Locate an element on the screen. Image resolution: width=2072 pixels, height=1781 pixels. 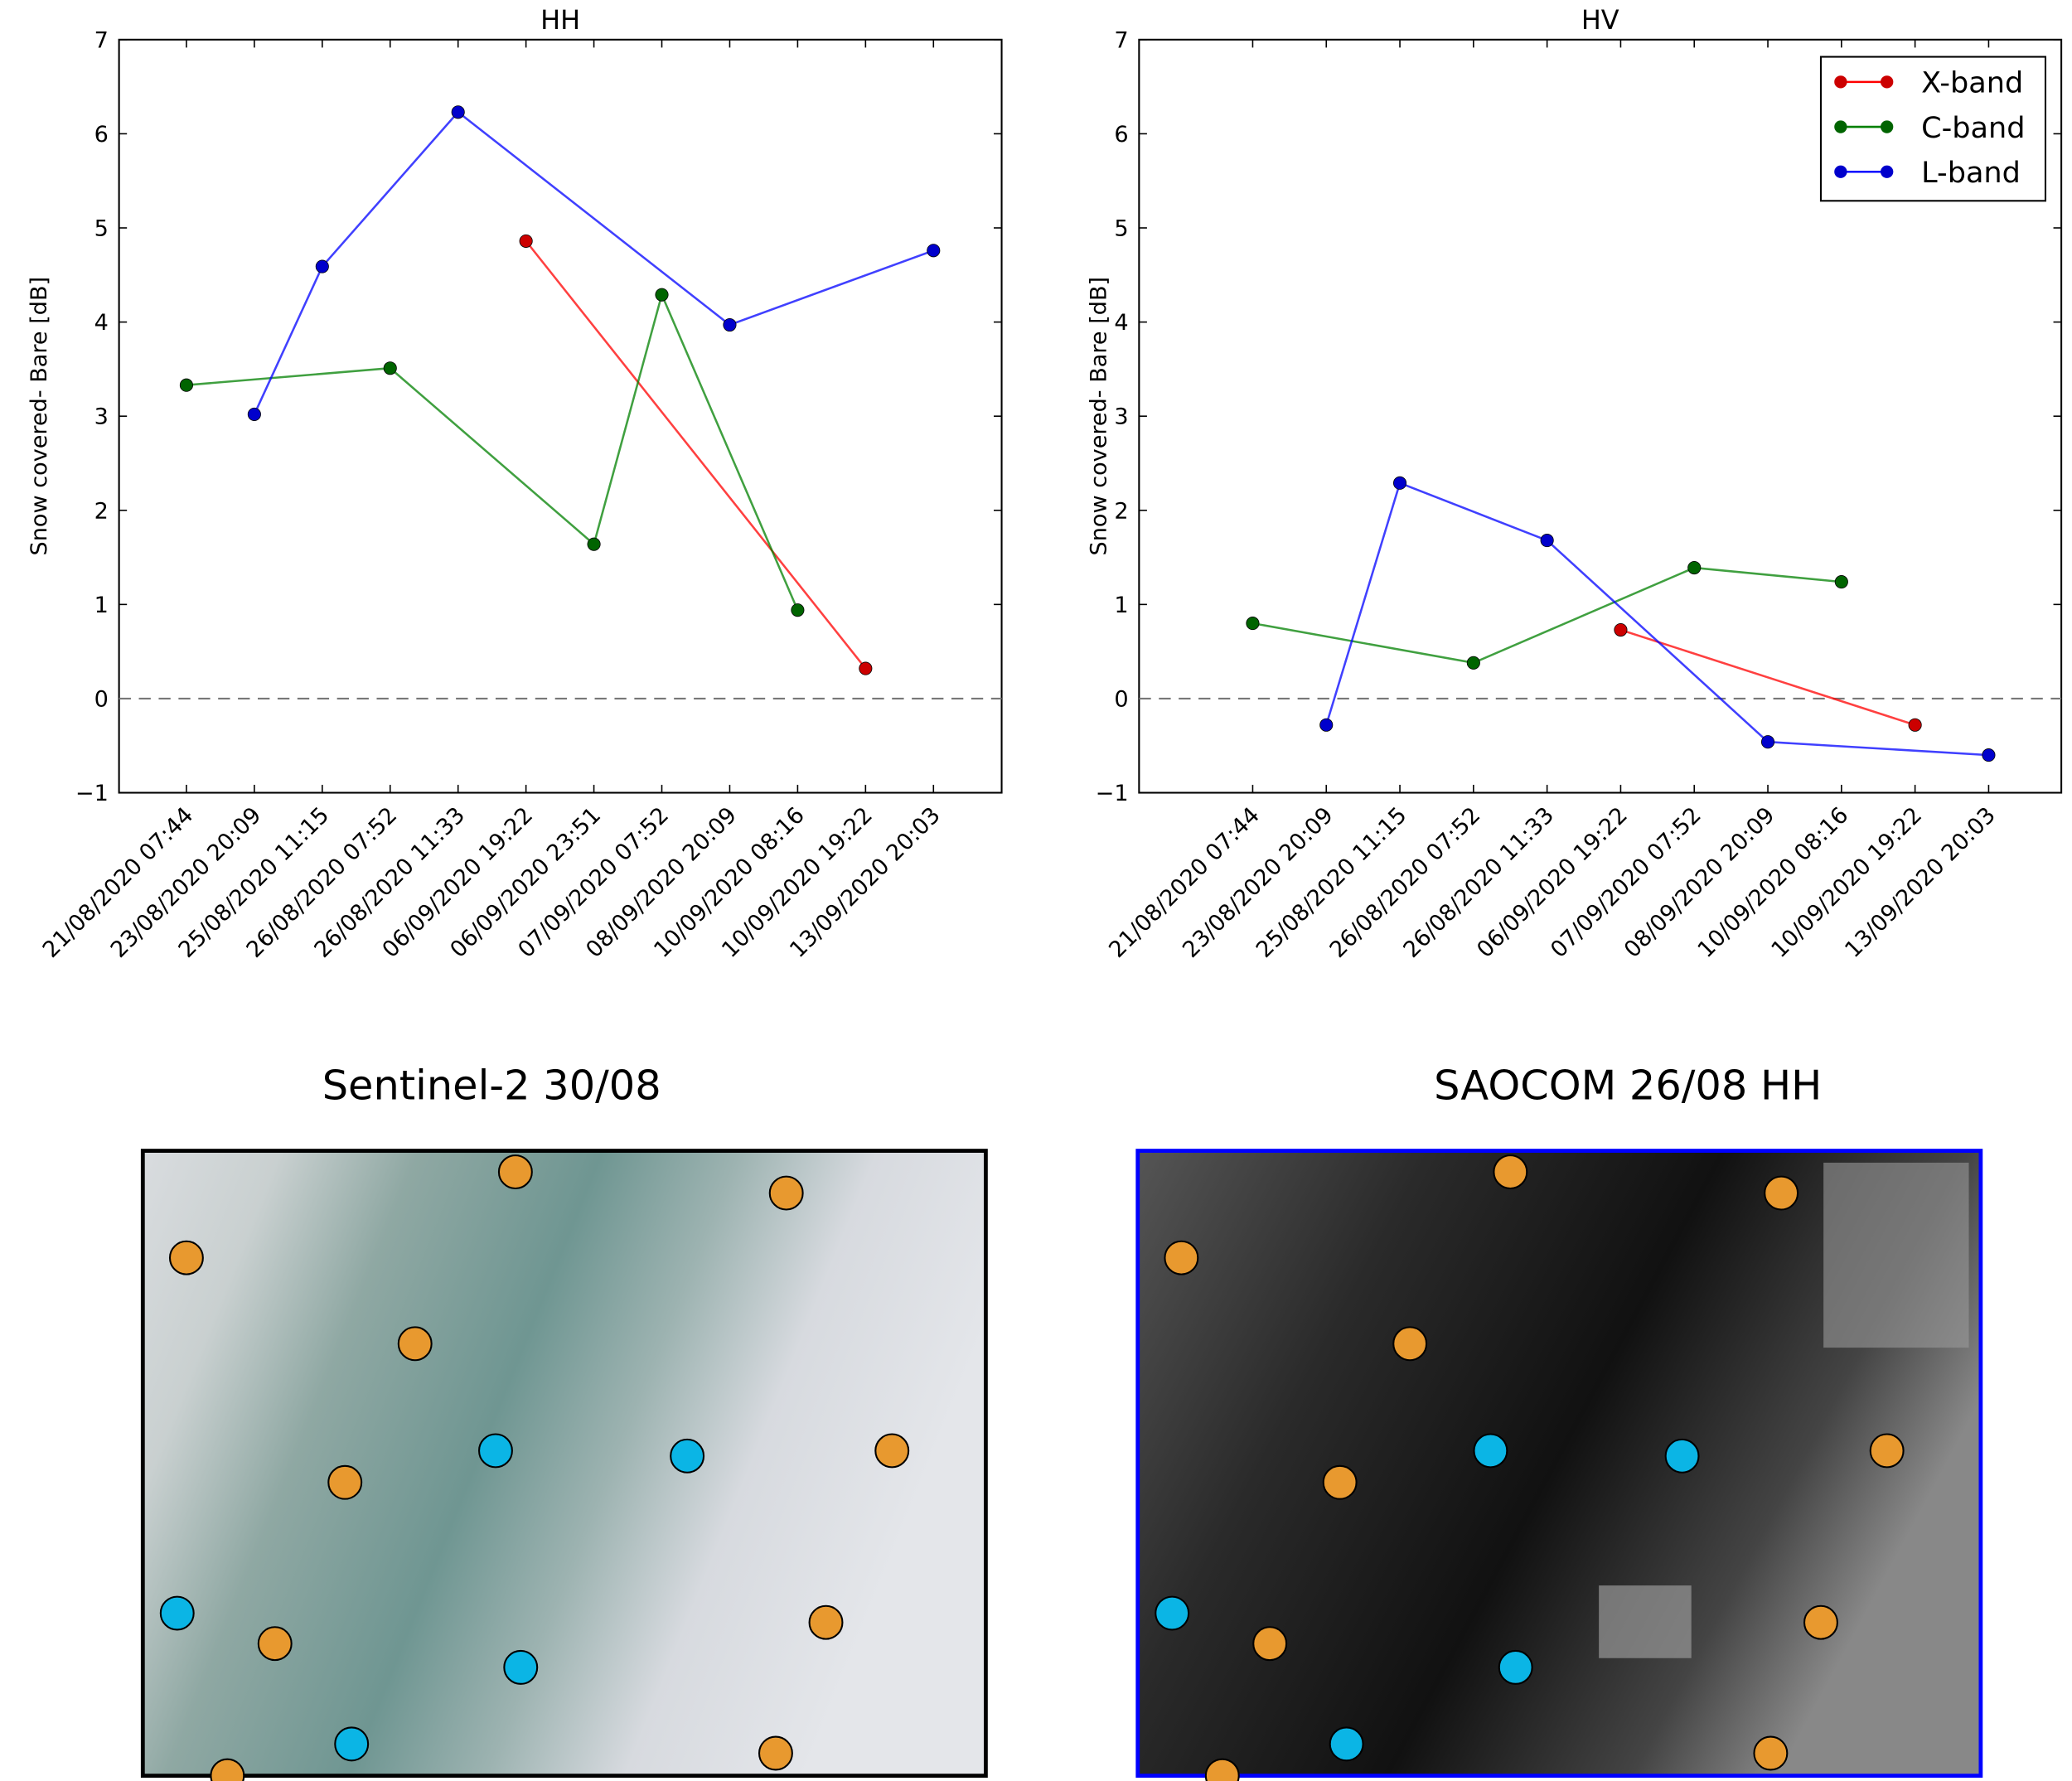
sentinel2-markers is located at coordinates (534, 1467).